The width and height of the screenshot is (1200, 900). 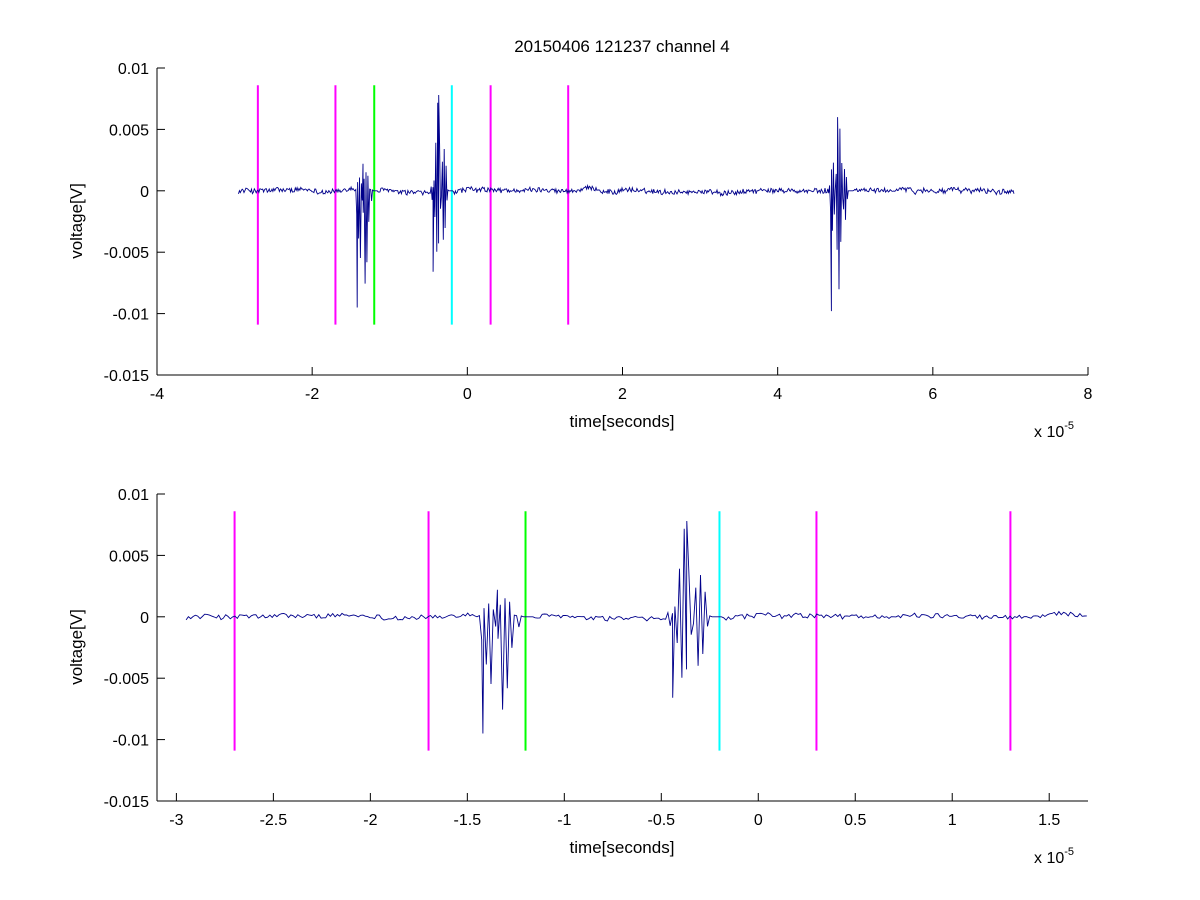 I want to click on y-ticks-top: 0.01 0.005 0 -0.005 -0.01 -0.015, so click(x=134, y=223).